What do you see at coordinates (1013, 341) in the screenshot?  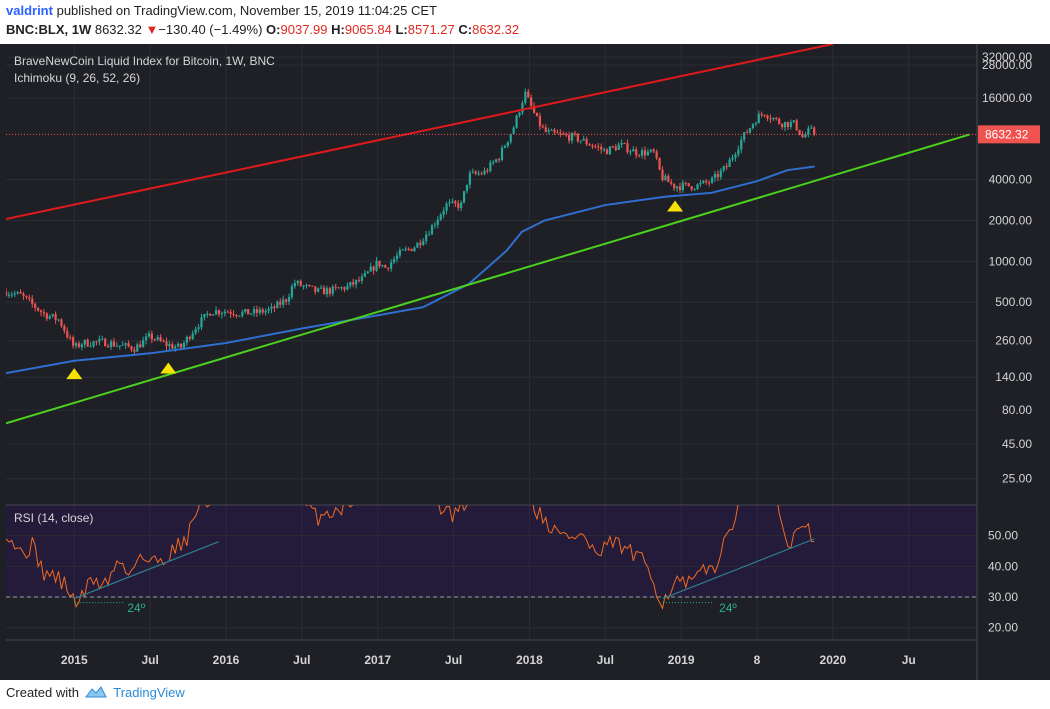 I see `price-tick-label: 260.00` at bounding box center [1013, 341].